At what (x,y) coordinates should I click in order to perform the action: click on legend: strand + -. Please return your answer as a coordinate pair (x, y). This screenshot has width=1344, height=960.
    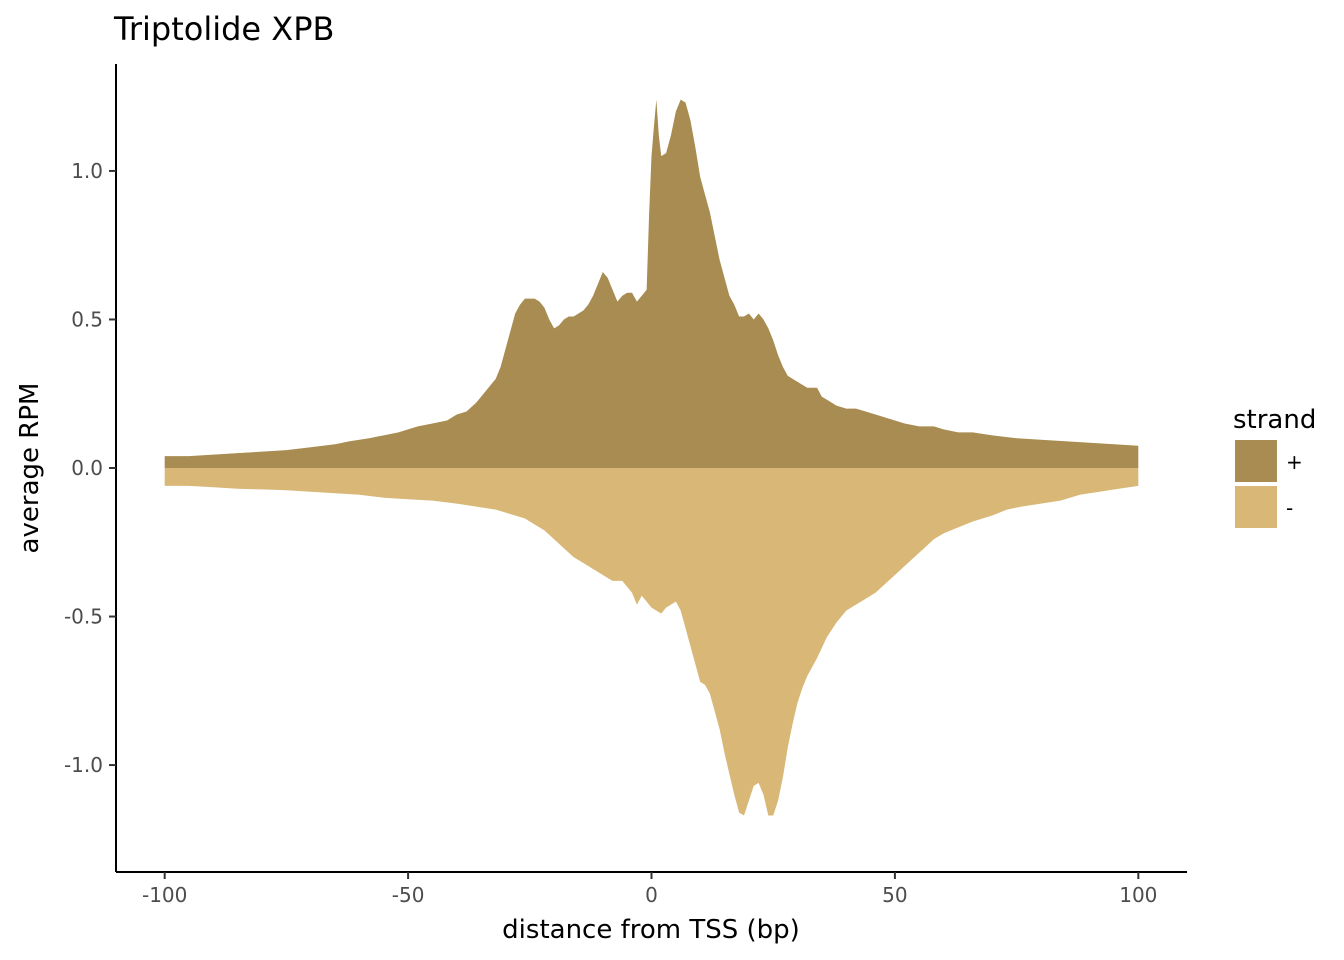
    Looking at the image, I should click on (1274, 466).